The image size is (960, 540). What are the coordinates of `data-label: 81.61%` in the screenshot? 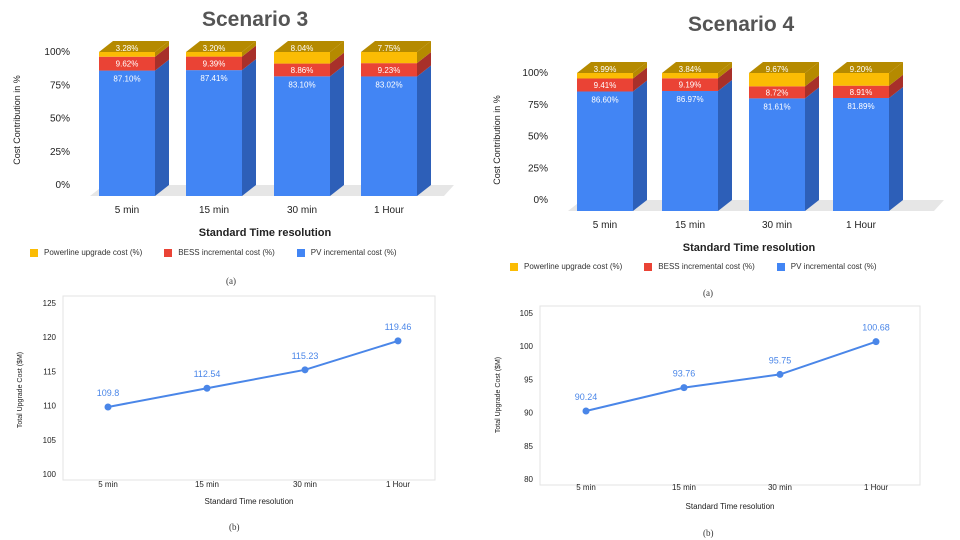 It's located at (776, 106).